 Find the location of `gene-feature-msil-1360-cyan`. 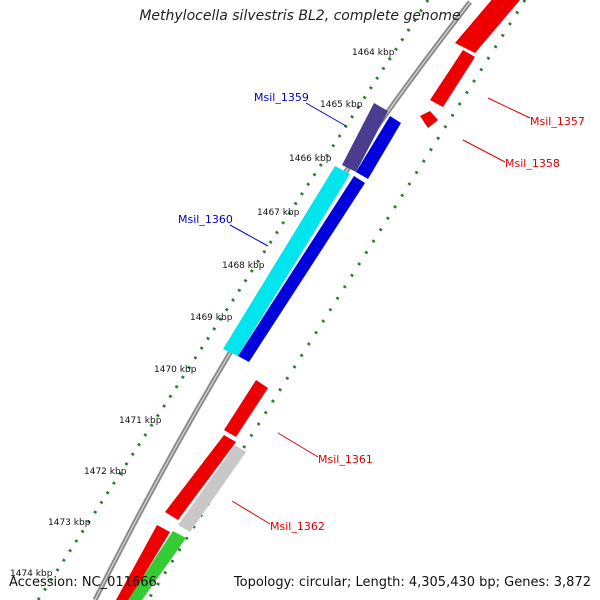

gene-feature-msil-1360-cyan is located at coordinates (286, 261).